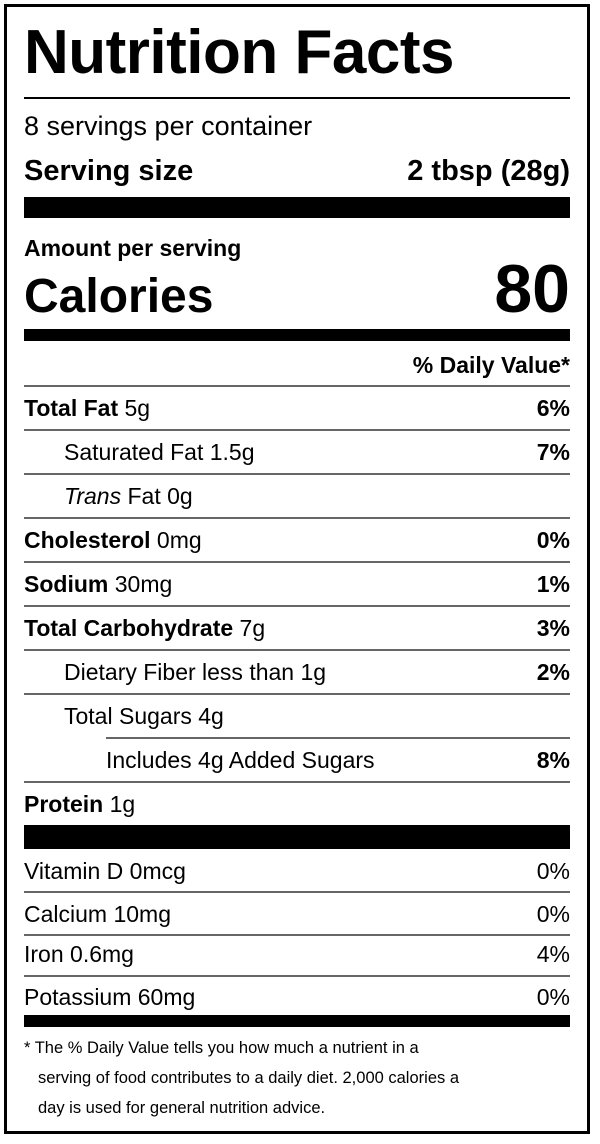 The height and width of the screenshot is (1144, 600). I want to click on vitamin-row-calcium: Calcium 10mg 0%, so click(297, 913).